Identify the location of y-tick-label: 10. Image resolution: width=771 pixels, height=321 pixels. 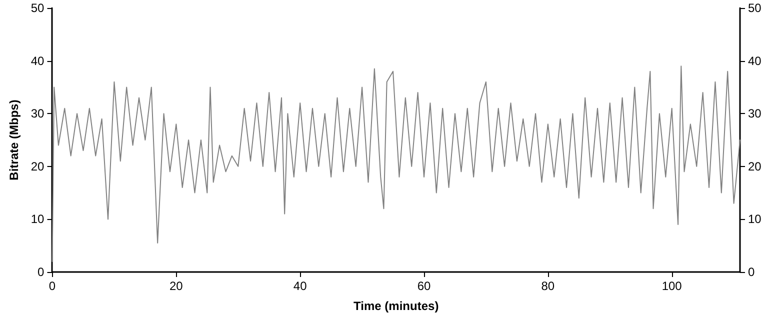
(37, 219).